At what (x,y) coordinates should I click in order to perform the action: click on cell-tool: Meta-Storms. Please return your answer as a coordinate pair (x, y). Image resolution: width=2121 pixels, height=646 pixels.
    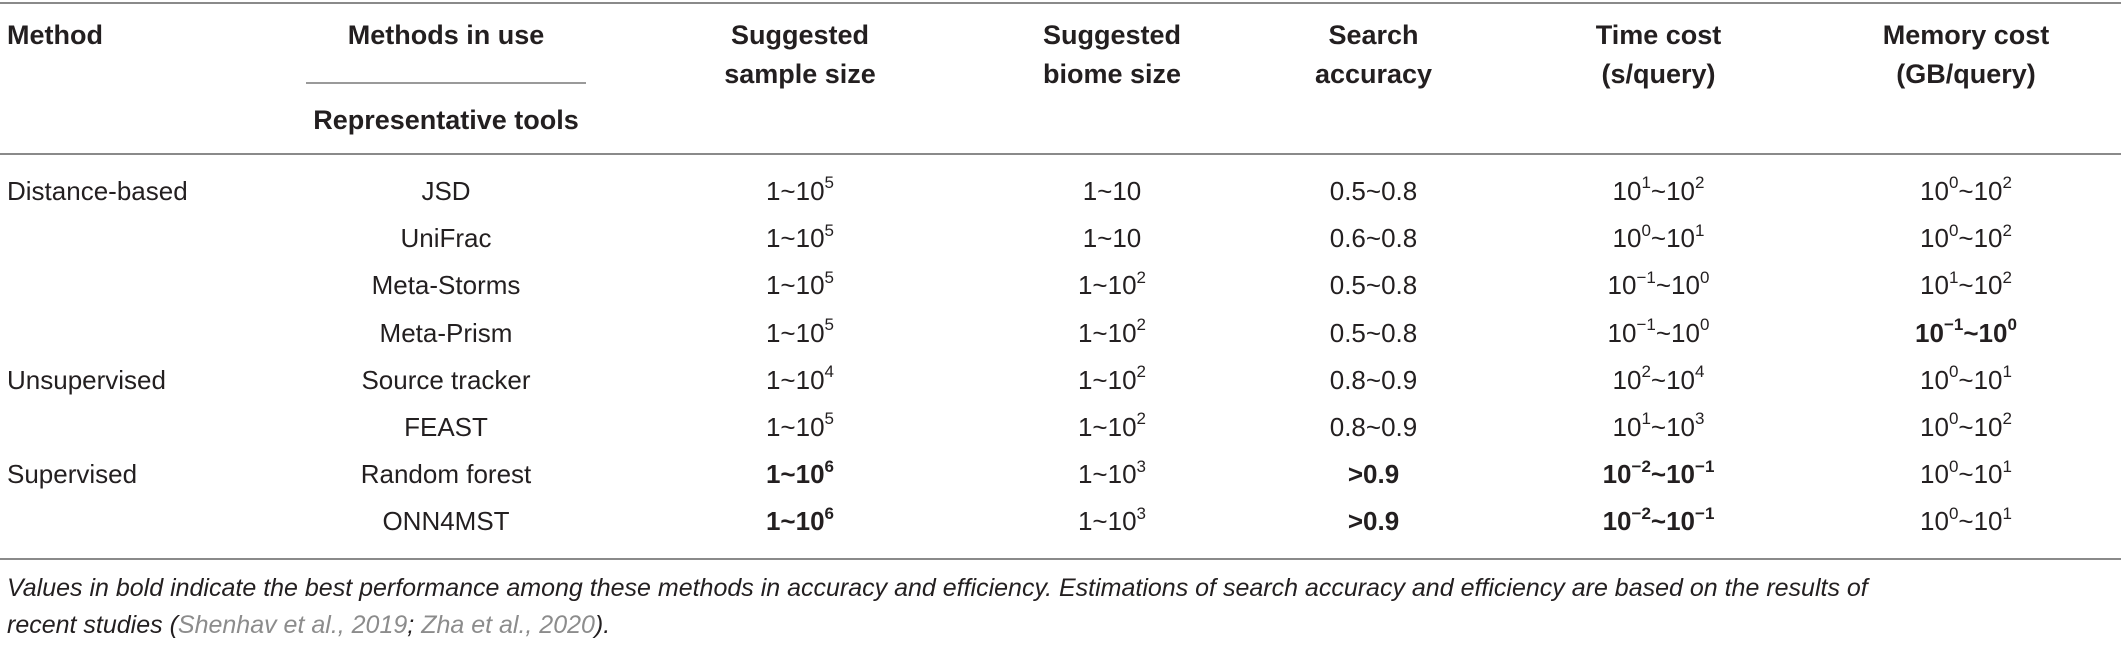
    Looking at the image, I should click on (446, 285).